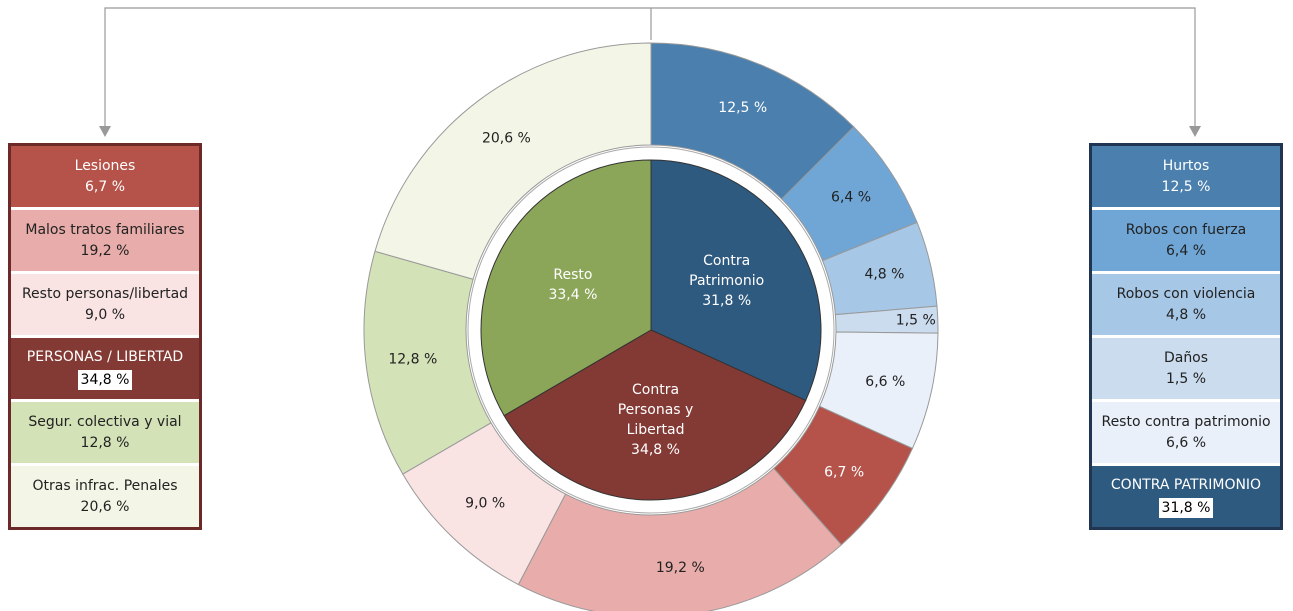  What do you see at coordinates (105, 240) in the screenshot?
I see `panel-item: Malos tratos familiares 19,2 %` at bounding box center [105, 240].